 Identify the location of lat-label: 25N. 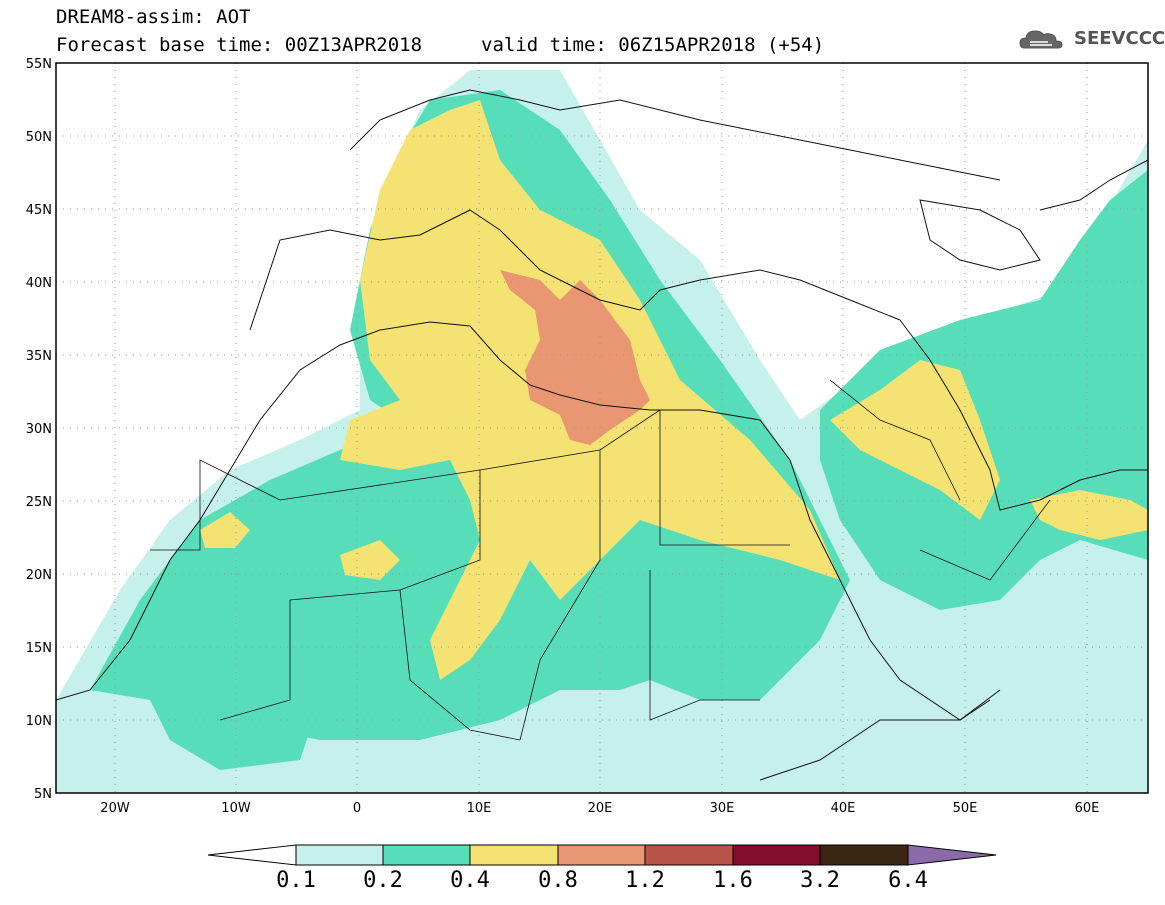
(39, 502).